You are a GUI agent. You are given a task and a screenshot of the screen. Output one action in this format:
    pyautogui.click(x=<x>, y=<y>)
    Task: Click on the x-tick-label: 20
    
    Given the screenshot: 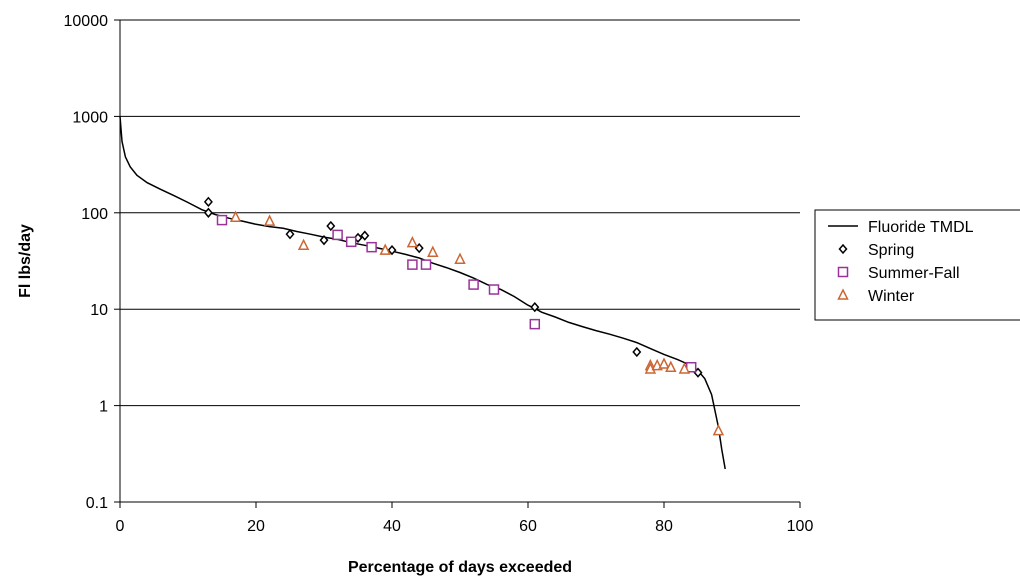 What is the action you would take?
    pyautogui.click(x=256, y=526)
    